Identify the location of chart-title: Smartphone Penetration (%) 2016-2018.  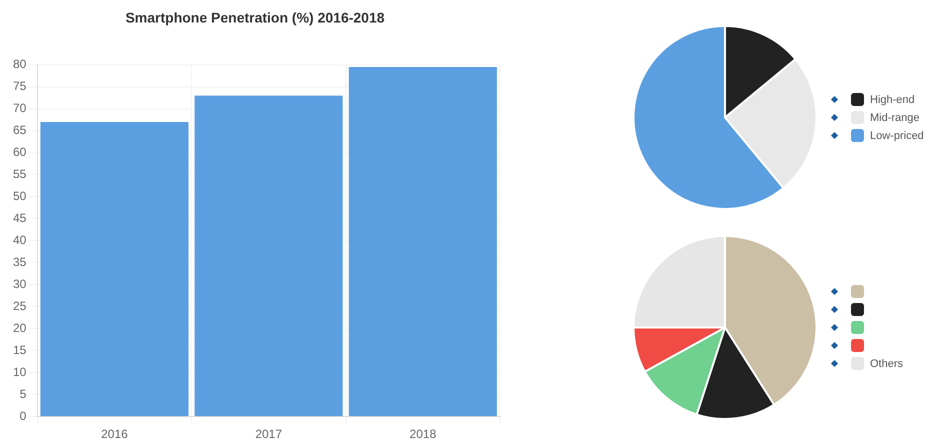
(255, 17).